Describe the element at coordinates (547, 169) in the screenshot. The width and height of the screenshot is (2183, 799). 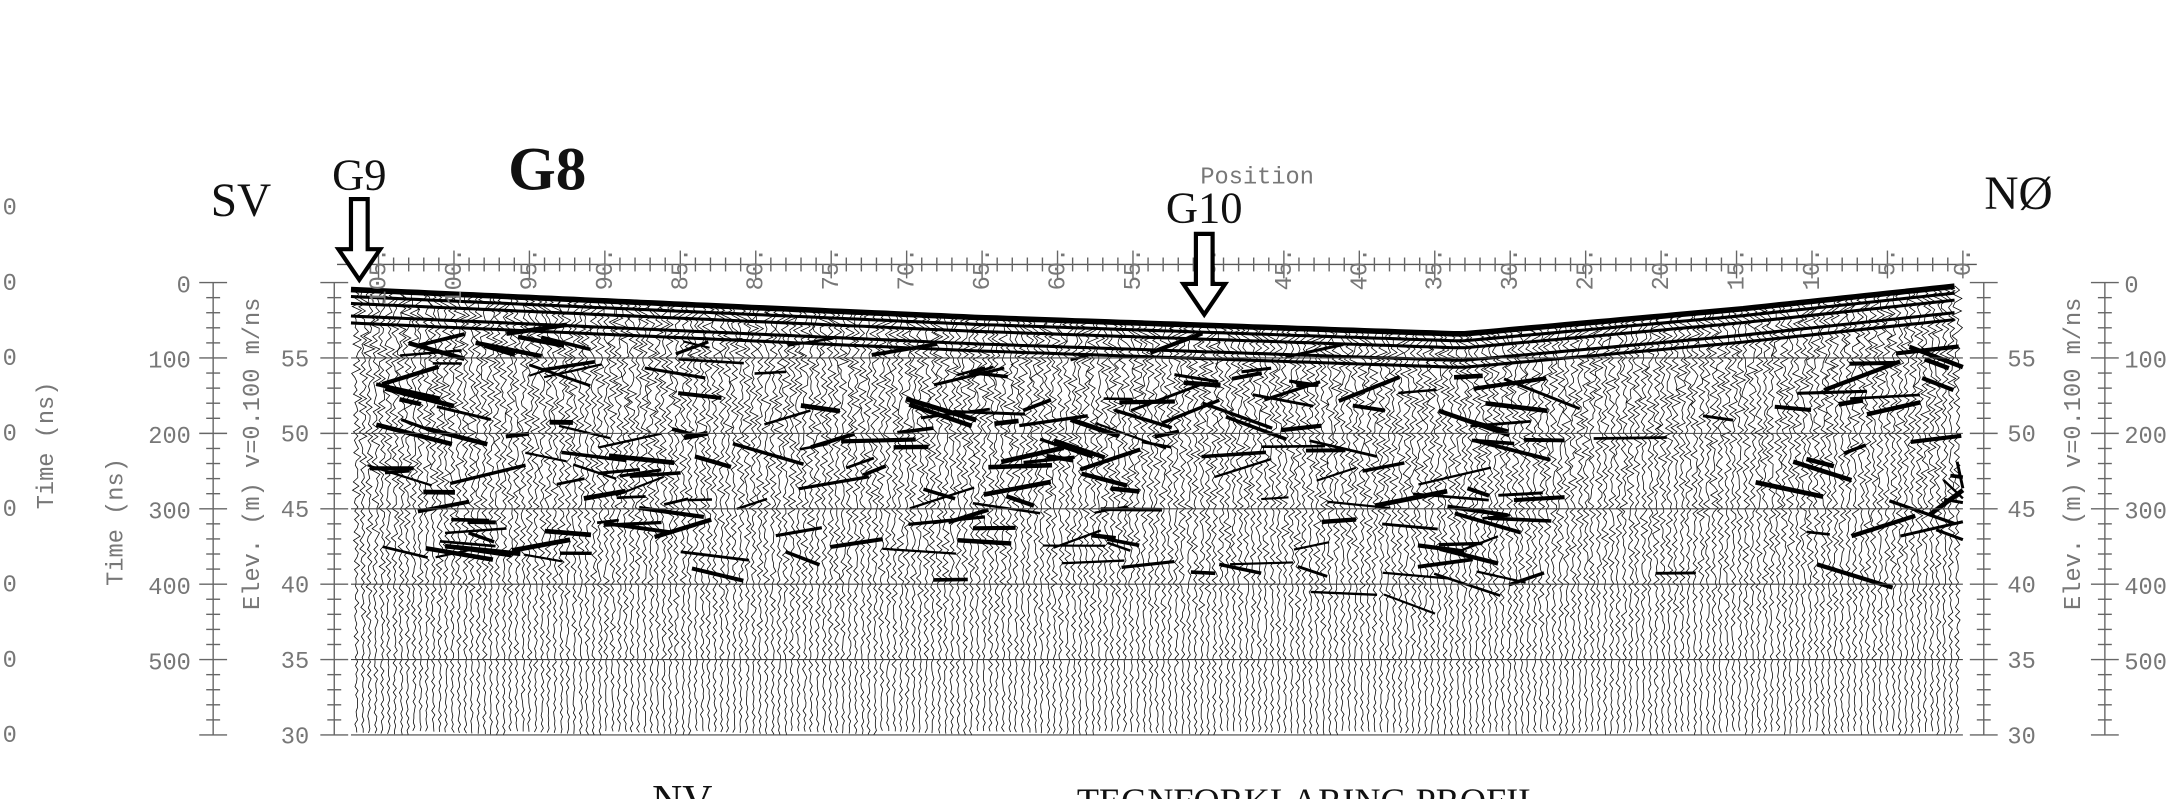
I see `profile-title: G8` at that location.